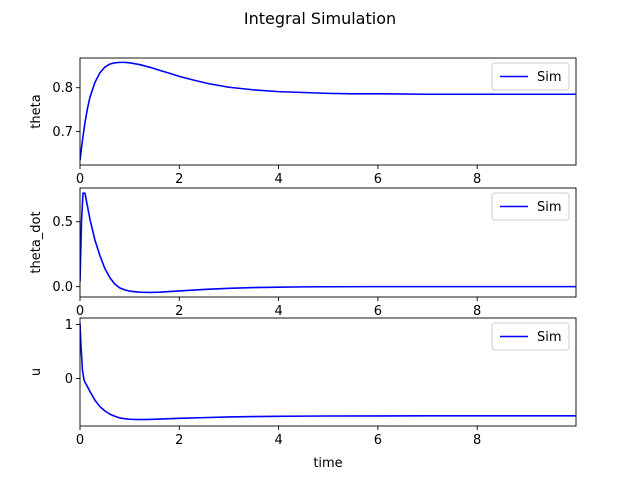 The height and width of the screenshot is (480, 640). What do you see at coordinates (69, 379) in the screenshot?
I see `y-tick-label: 0` at bounding box center [69, 379].